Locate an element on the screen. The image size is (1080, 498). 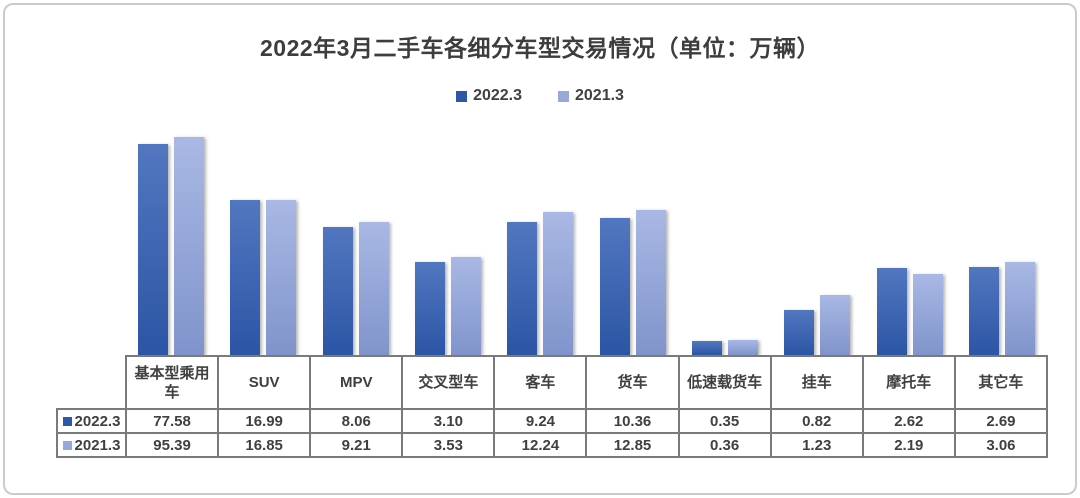
legend-item-2022.3: 2022.3 is located at coordinates (489, 96).